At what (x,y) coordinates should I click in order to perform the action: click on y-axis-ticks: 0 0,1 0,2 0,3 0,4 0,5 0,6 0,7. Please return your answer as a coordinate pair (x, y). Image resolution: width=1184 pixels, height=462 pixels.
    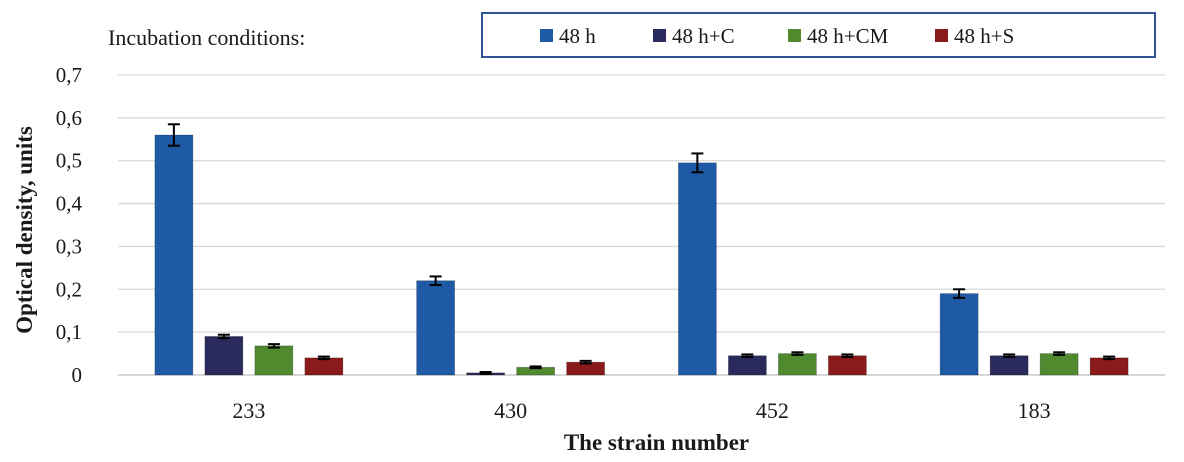
    Looking at the image, I should click on (69, 225).